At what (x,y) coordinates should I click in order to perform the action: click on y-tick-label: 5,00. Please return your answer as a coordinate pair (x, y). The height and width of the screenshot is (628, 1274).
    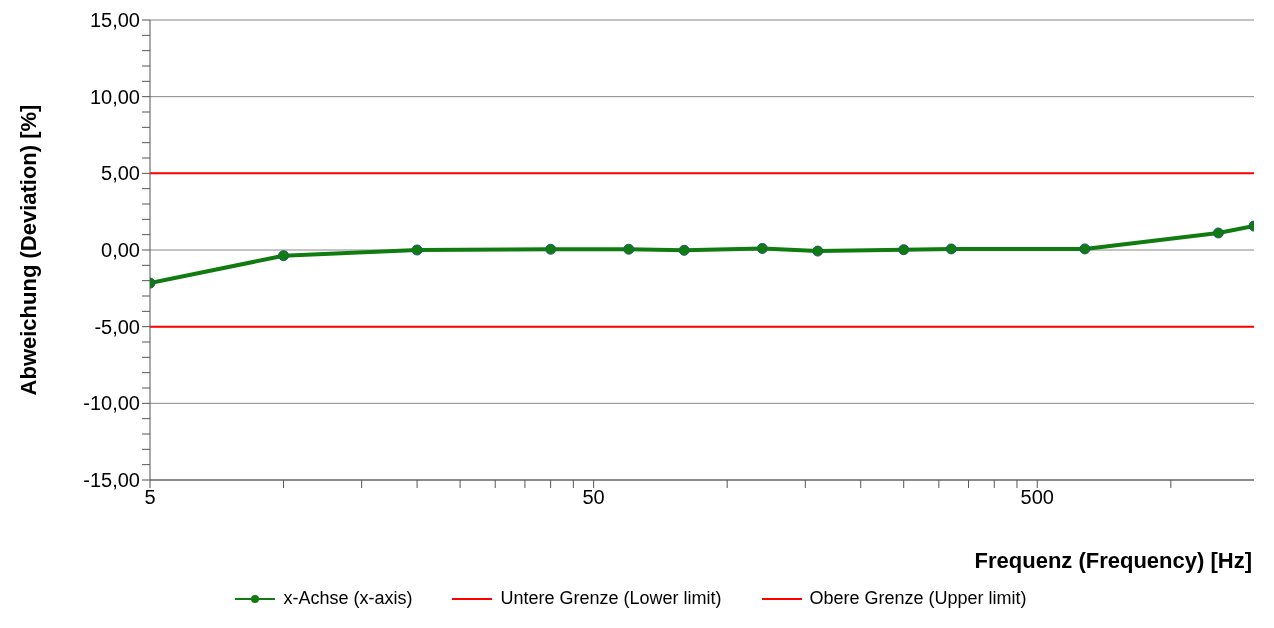
    Looking at the image, I should click on (120, 173).